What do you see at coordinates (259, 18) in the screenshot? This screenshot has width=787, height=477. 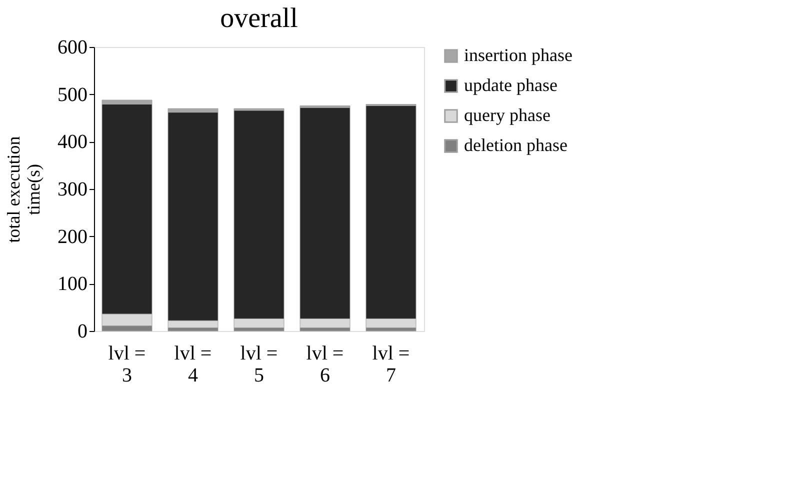 I see `chart-title: overall` at bounding box center [259, 18].